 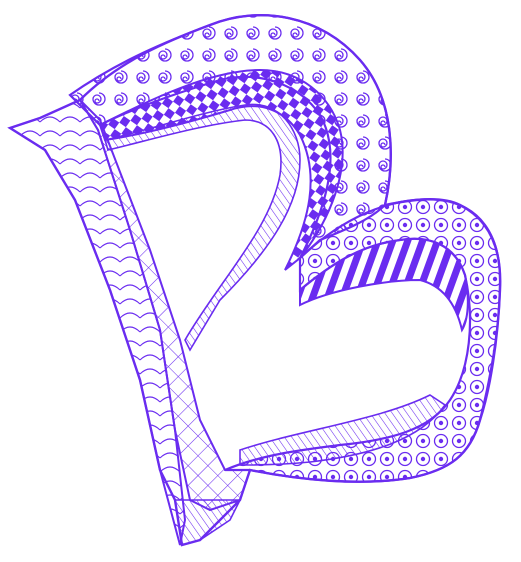 What do you see at coordinates (343, 430) in the screenshot?
I see `lower-bottom-hatch` at bounding box center [343, 430].